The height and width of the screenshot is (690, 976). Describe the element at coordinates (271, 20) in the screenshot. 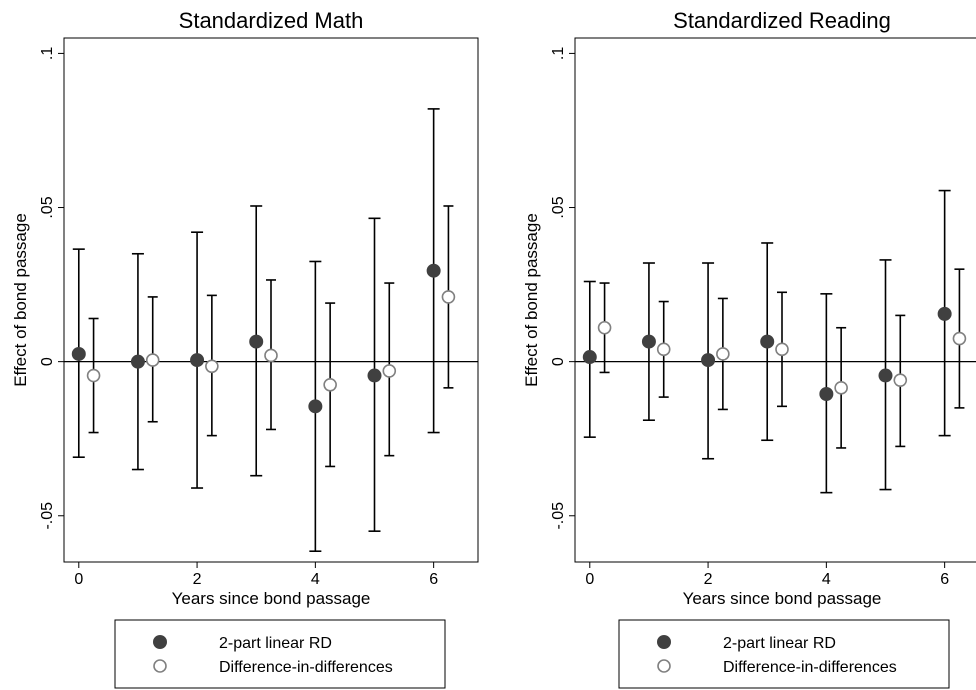

I see `chart-title: Standardized Math` at that location.